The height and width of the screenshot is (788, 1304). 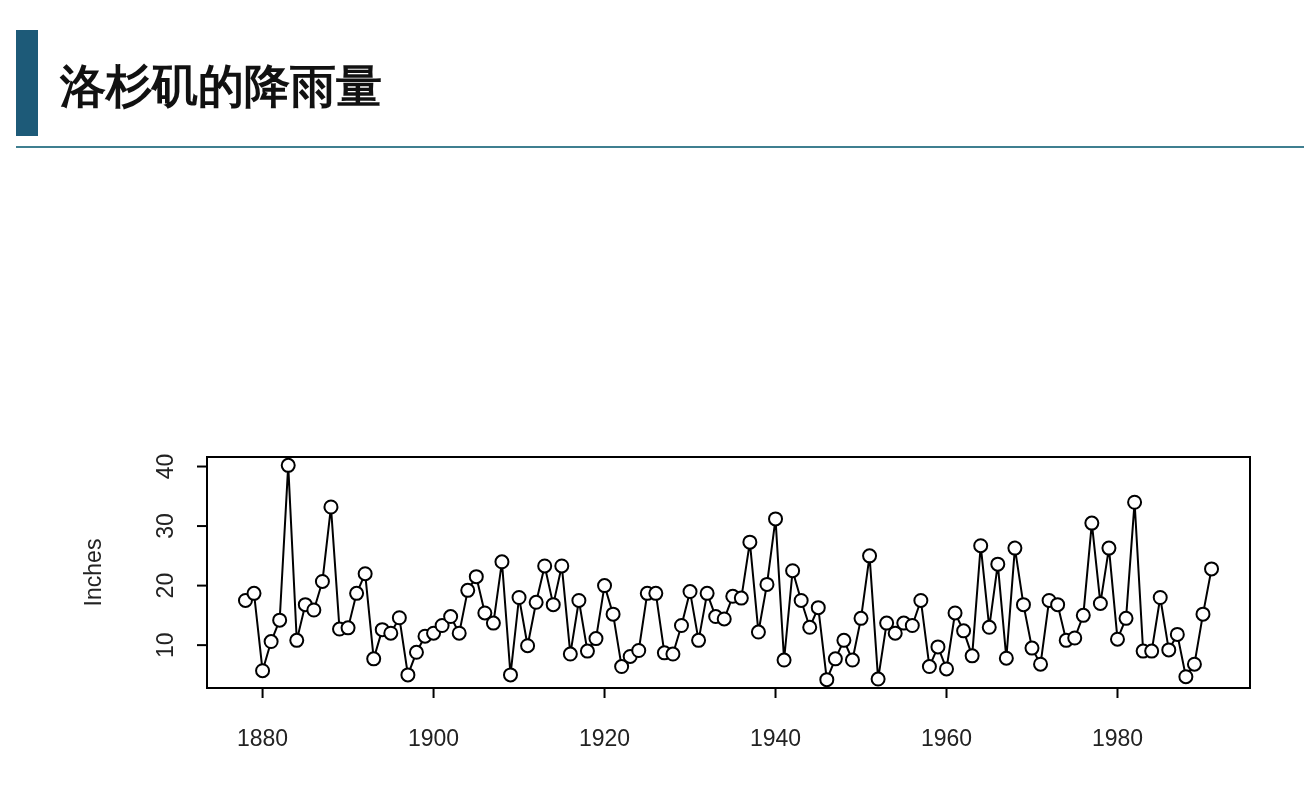 I want to click on y-axis-title: Inches, so click(x=93, y=572).